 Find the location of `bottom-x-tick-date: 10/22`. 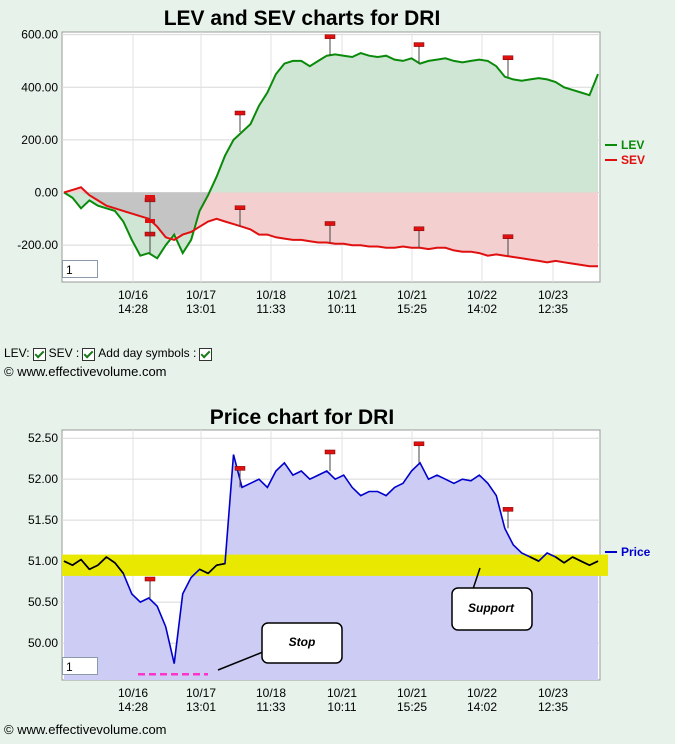

bottom-x-tick-date: 10/22 is located at coordinates (482, 693).